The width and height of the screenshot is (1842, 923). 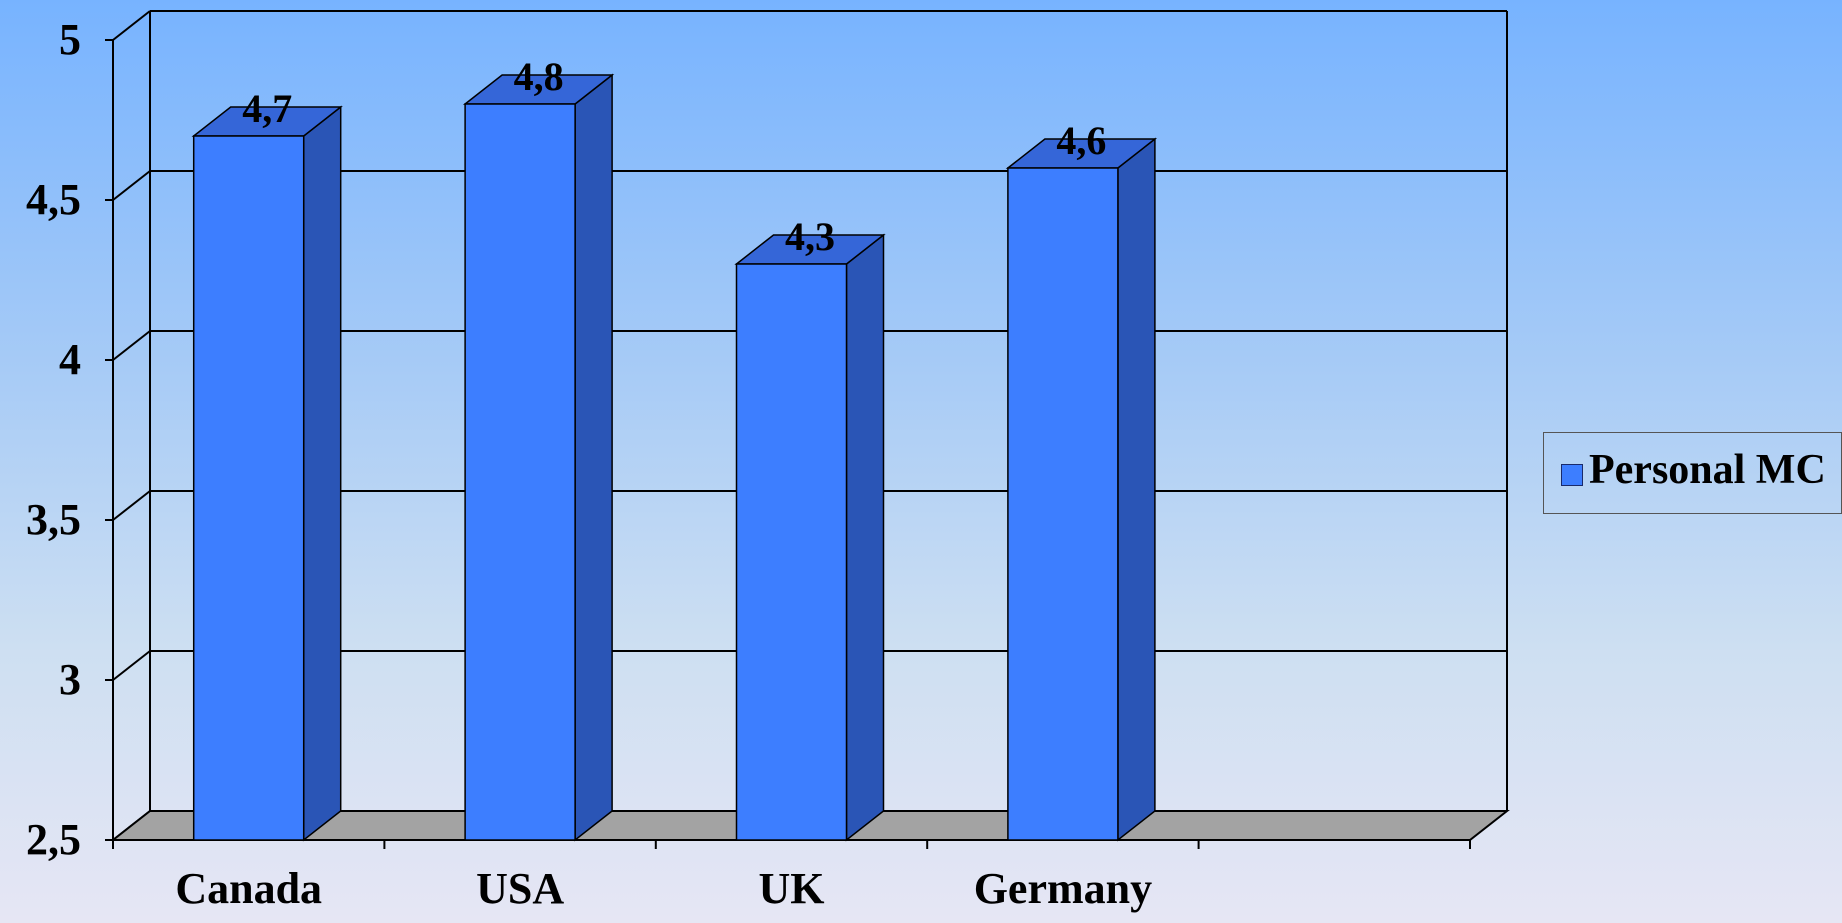 I want to click on x-category-label-0: Canada, so click(x=248, y=888).